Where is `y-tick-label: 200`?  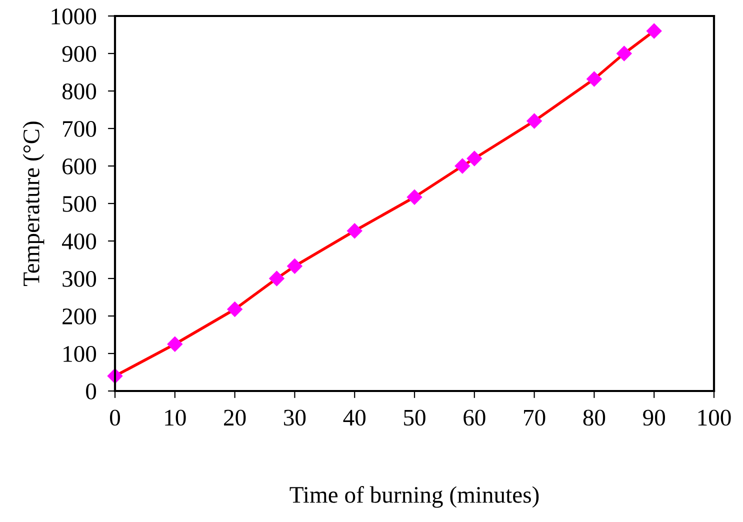 y-tick-label: 200 is located at coordinates (79, 316).